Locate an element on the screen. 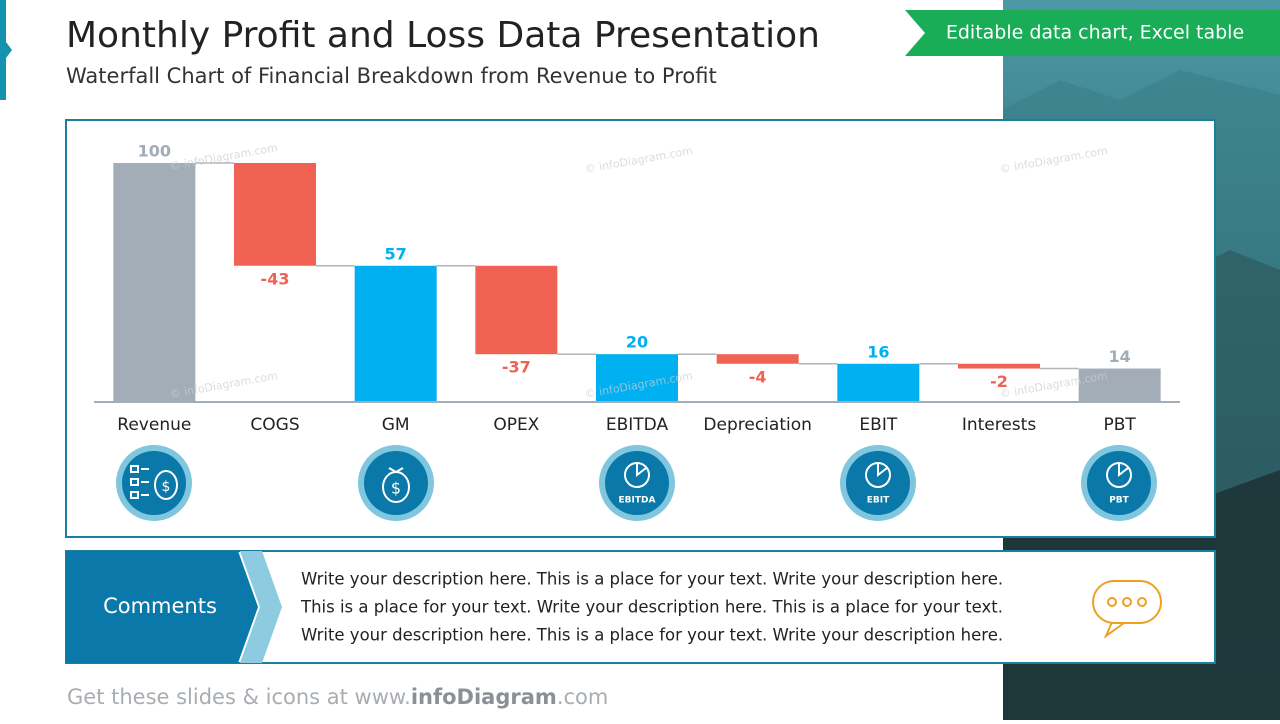  icons: $ $ EBITDA EBIT PBT is located at coordinates (636, 483).